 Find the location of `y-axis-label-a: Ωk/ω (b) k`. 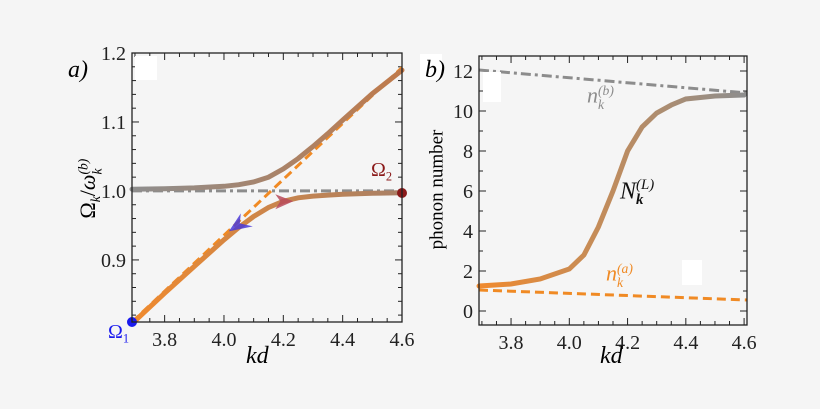

y-axis-label-a: Ωk/ω (b) k is located at coordinates (89, 189).